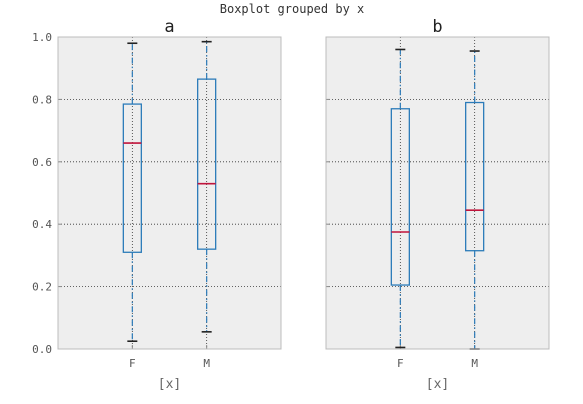 The image size is (583, 404). Describe the element at coordinates (42, 224) in the screenshot. I see `y-tick-label: 0.4` at that location.